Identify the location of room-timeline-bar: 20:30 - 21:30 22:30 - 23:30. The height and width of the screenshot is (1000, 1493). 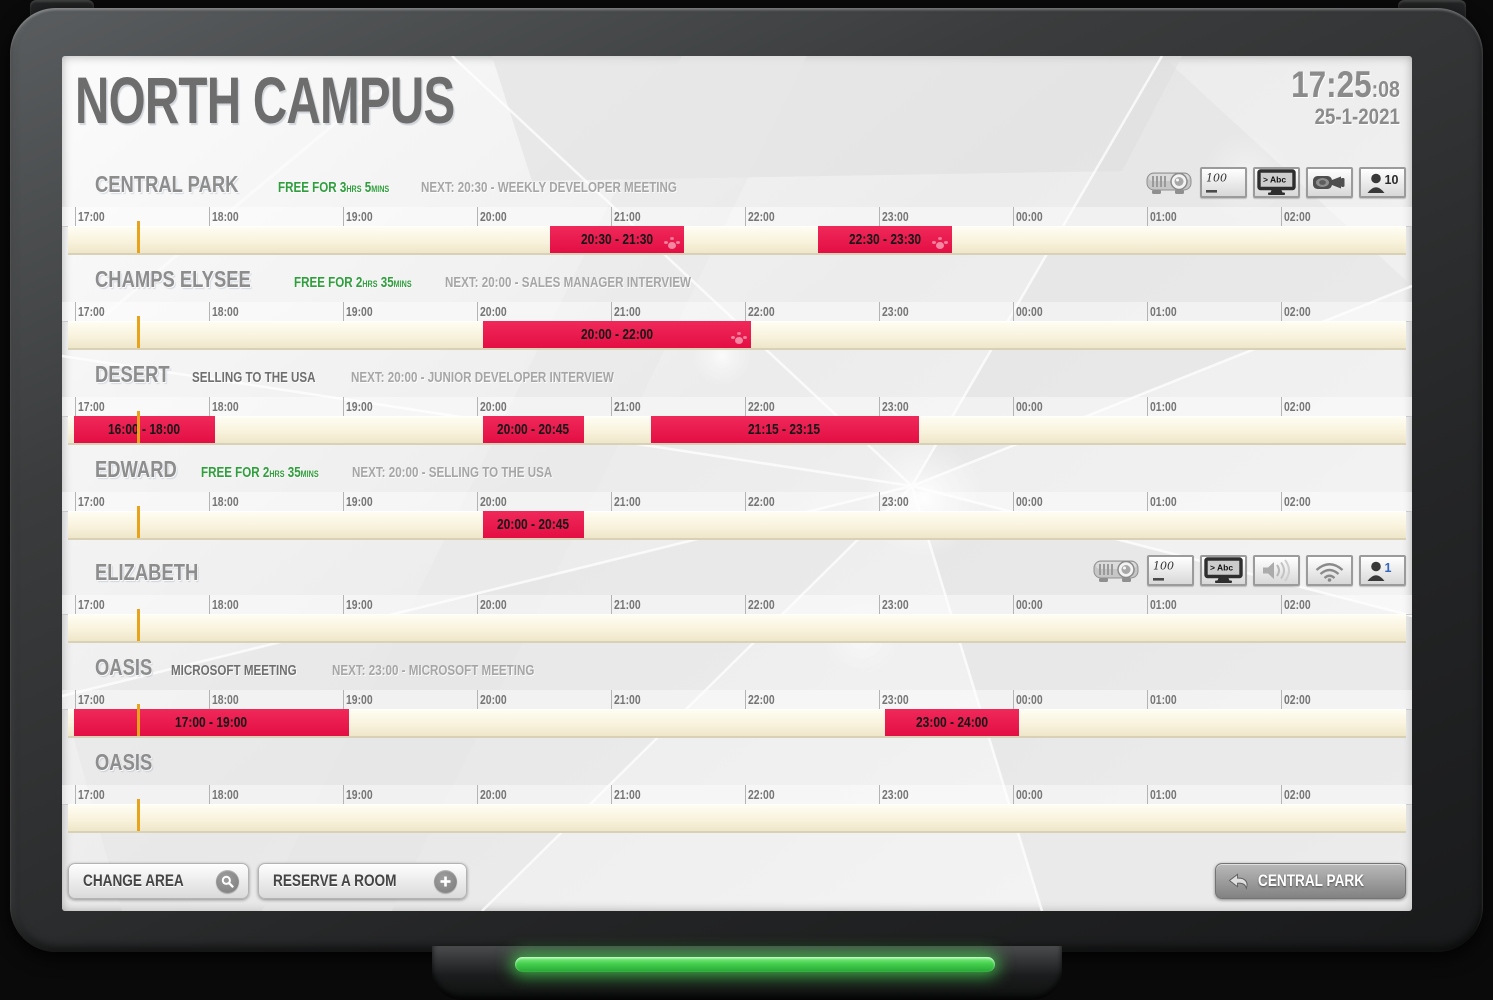
(737, 238).